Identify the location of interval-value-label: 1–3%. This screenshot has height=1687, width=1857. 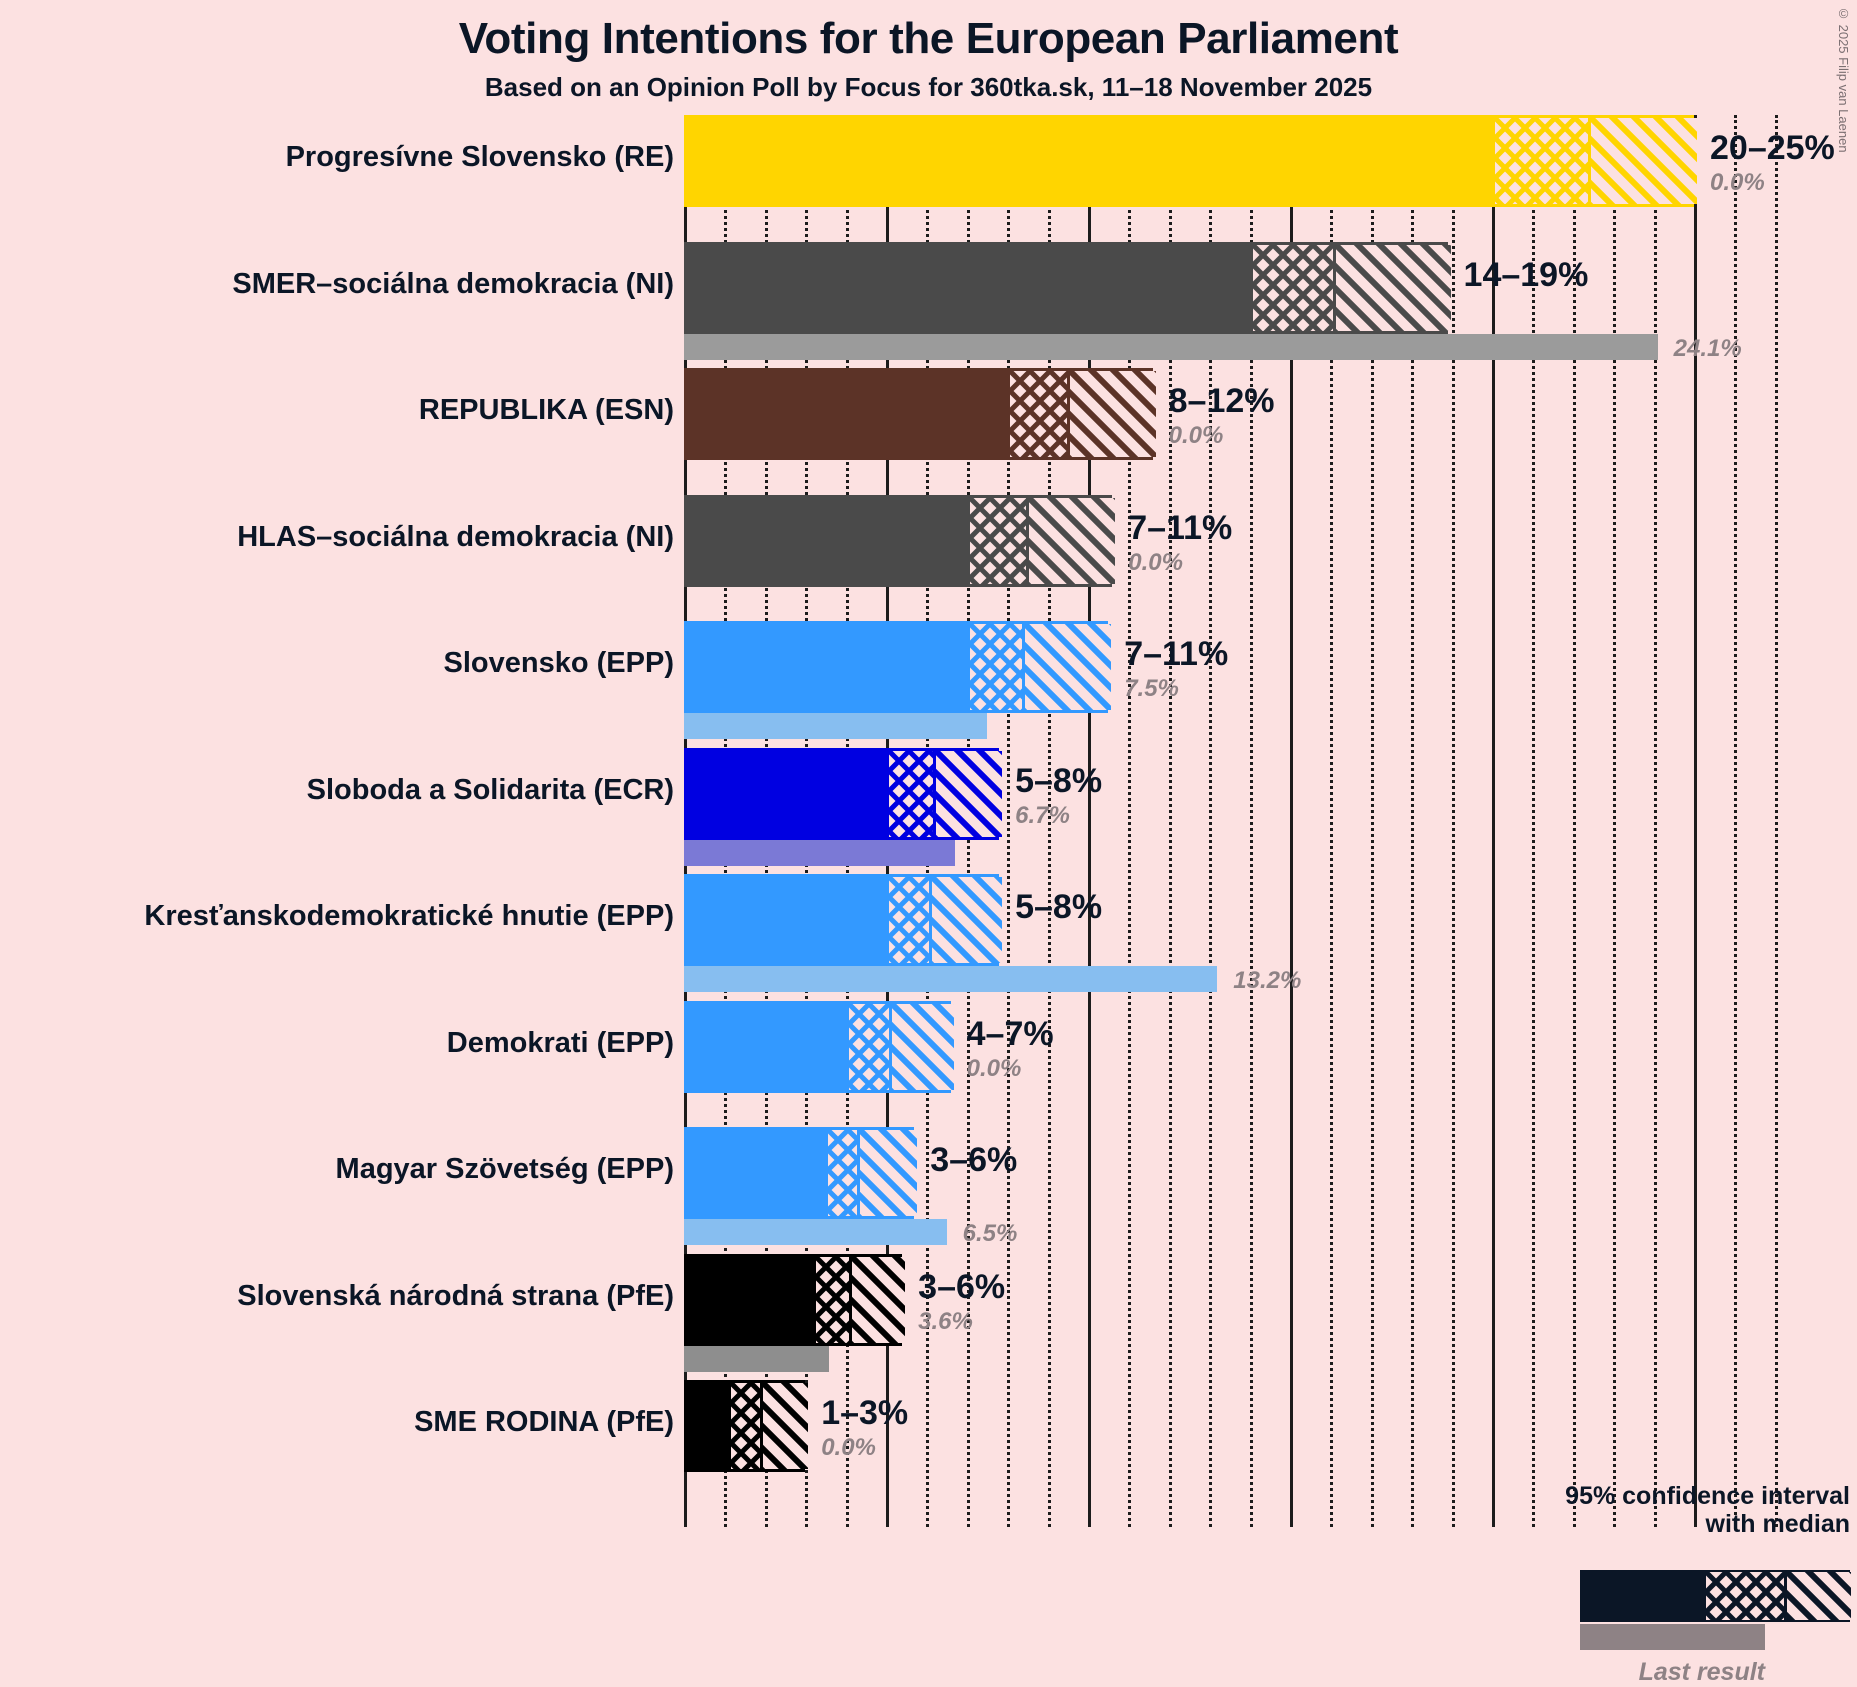
(865, 1413).